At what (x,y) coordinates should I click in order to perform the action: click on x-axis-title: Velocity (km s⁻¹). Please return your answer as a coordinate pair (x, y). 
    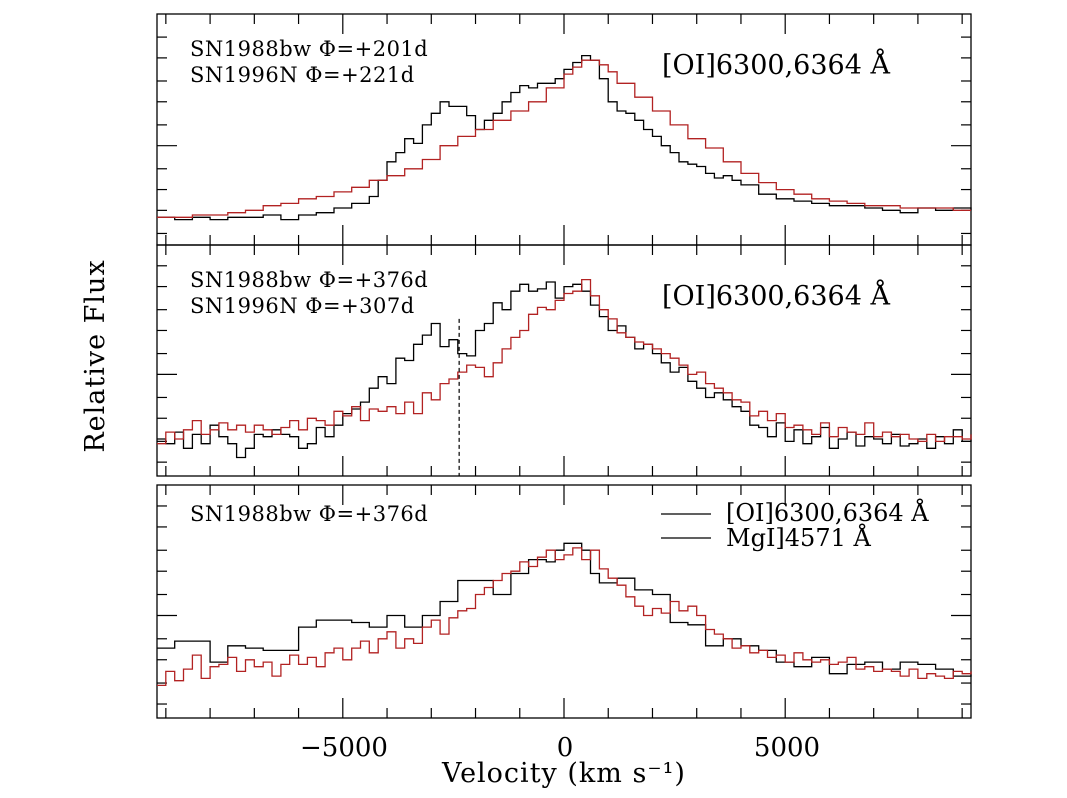
    Looking at the image, I should click on (563, 773).